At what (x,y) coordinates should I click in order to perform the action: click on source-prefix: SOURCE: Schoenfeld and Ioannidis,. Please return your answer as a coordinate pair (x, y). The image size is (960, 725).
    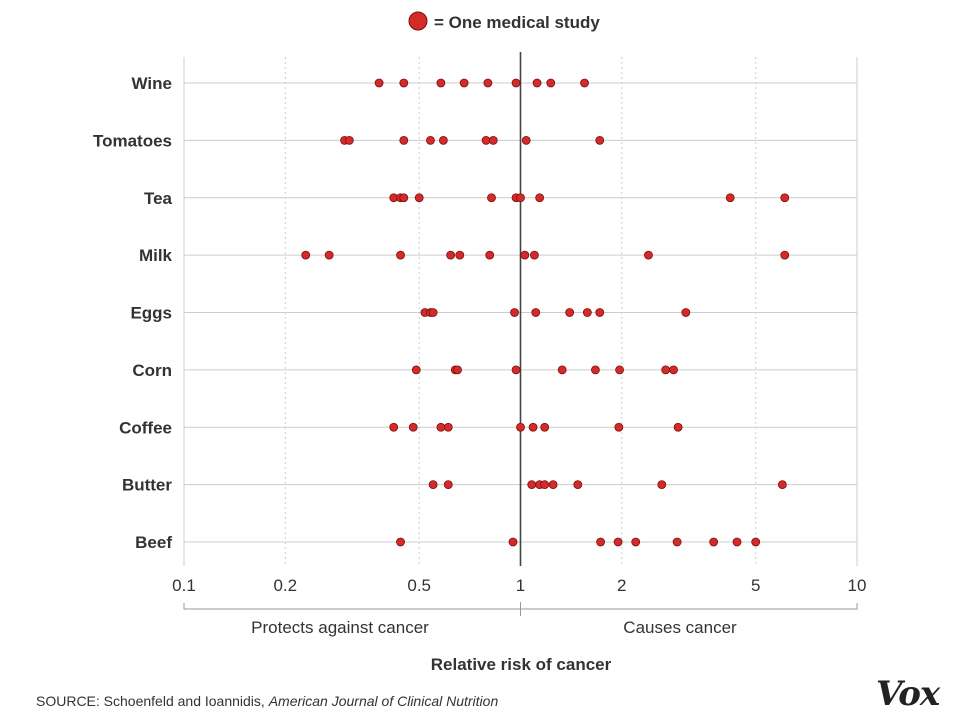
    Looking at the image, I should click on (152, 701).